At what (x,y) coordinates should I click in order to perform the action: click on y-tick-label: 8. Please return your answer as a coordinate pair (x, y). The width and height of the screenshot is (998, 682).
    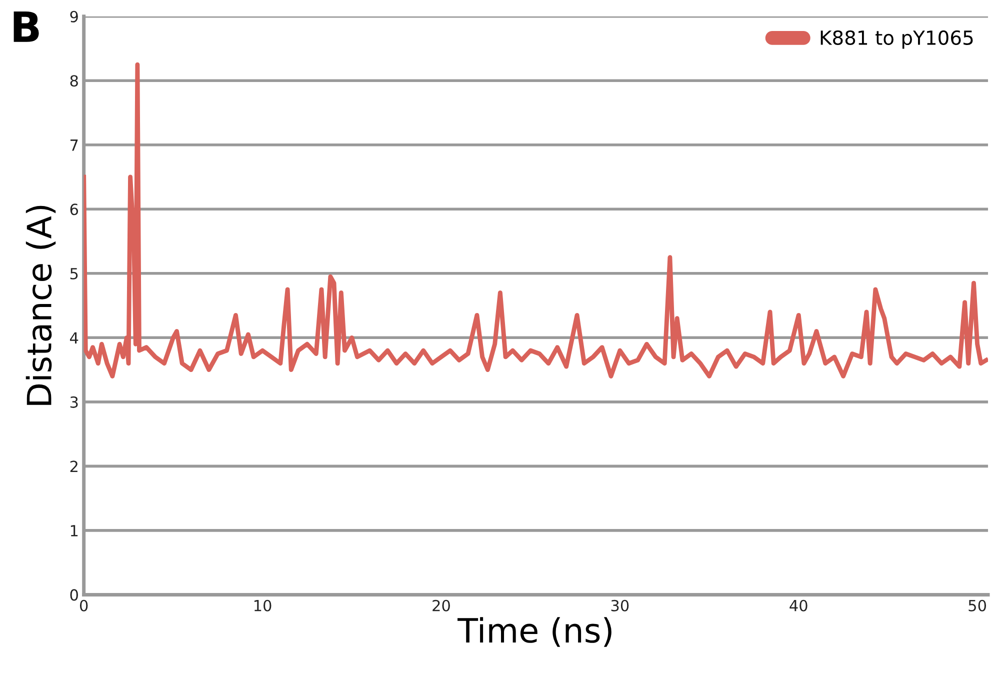
    Looking at the image, I should click on (74, 81).